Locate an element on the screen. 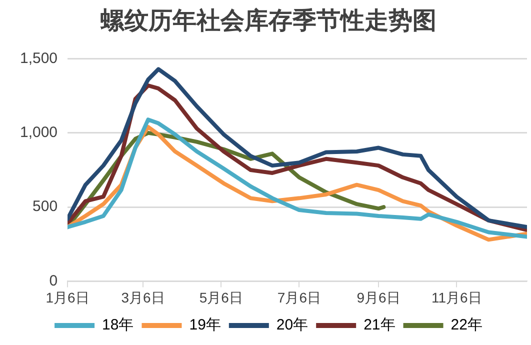  x-tick-label: 7月6日 is located at coordinates (299, 297).